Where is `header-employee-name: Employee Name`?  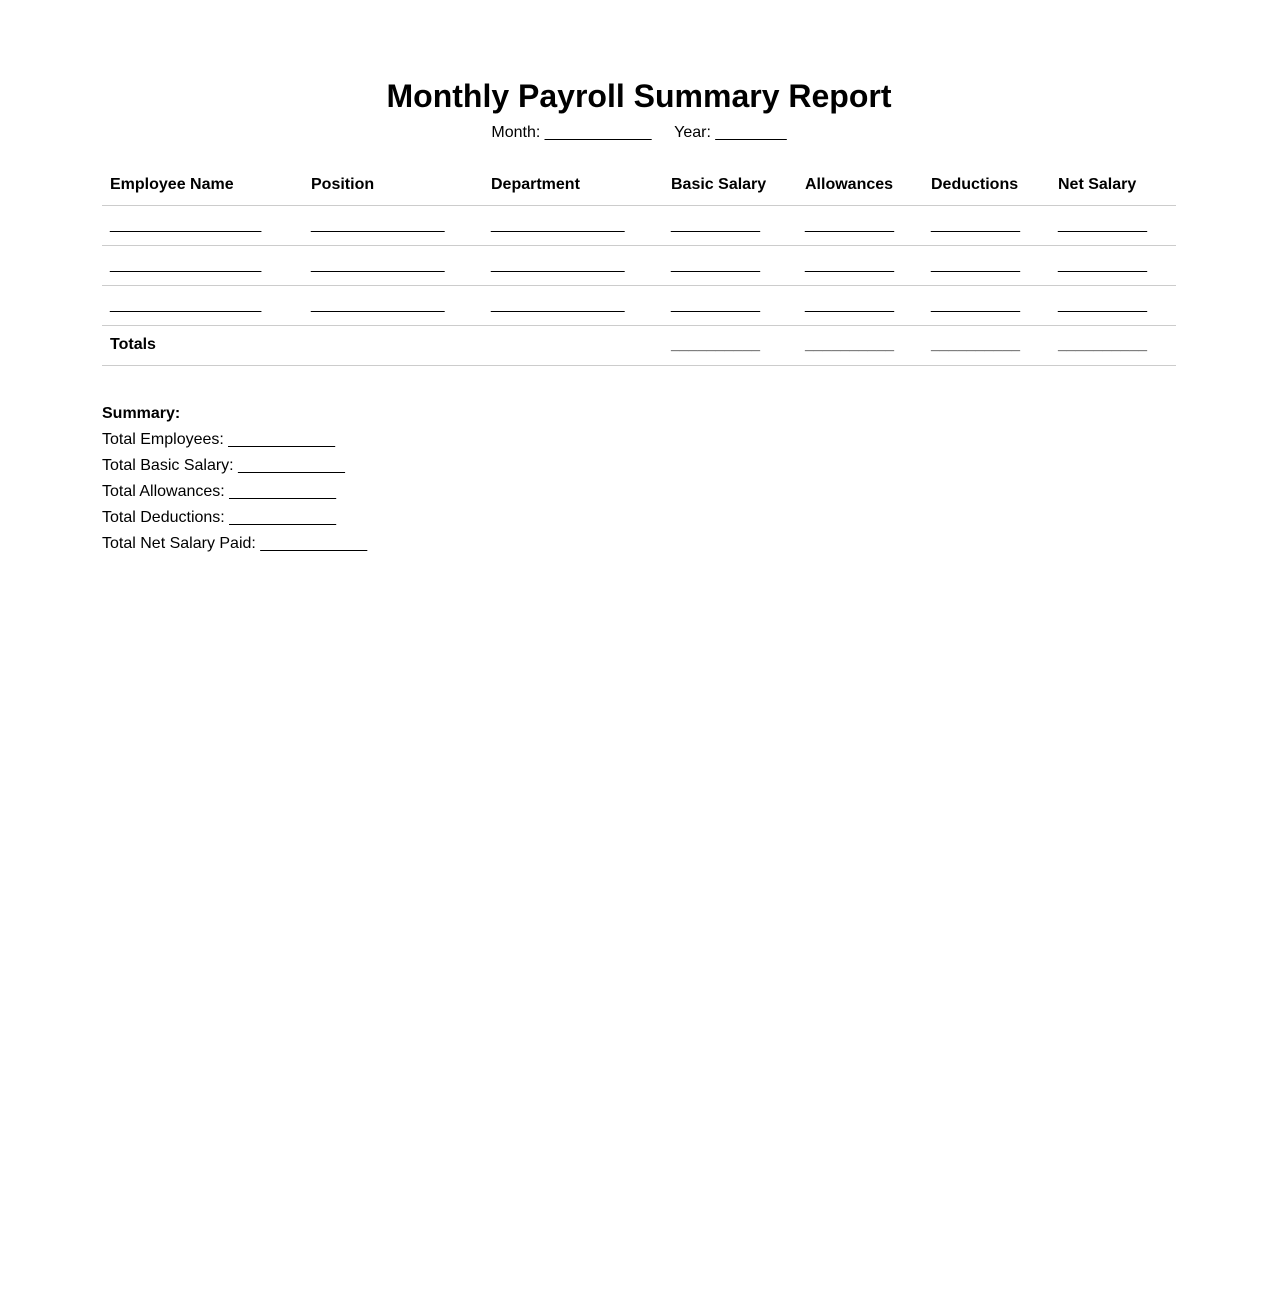
header-employee-name: Employee Name is located at coordinates (202, 185).